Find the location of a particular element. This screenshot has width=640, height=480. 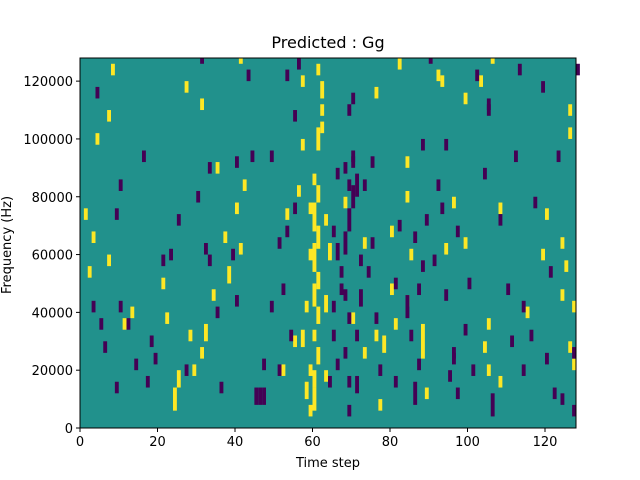

y-axis-ticks: 0 20000 40000 60000 80000 100000 120000 is located at coordinates (51, 256).